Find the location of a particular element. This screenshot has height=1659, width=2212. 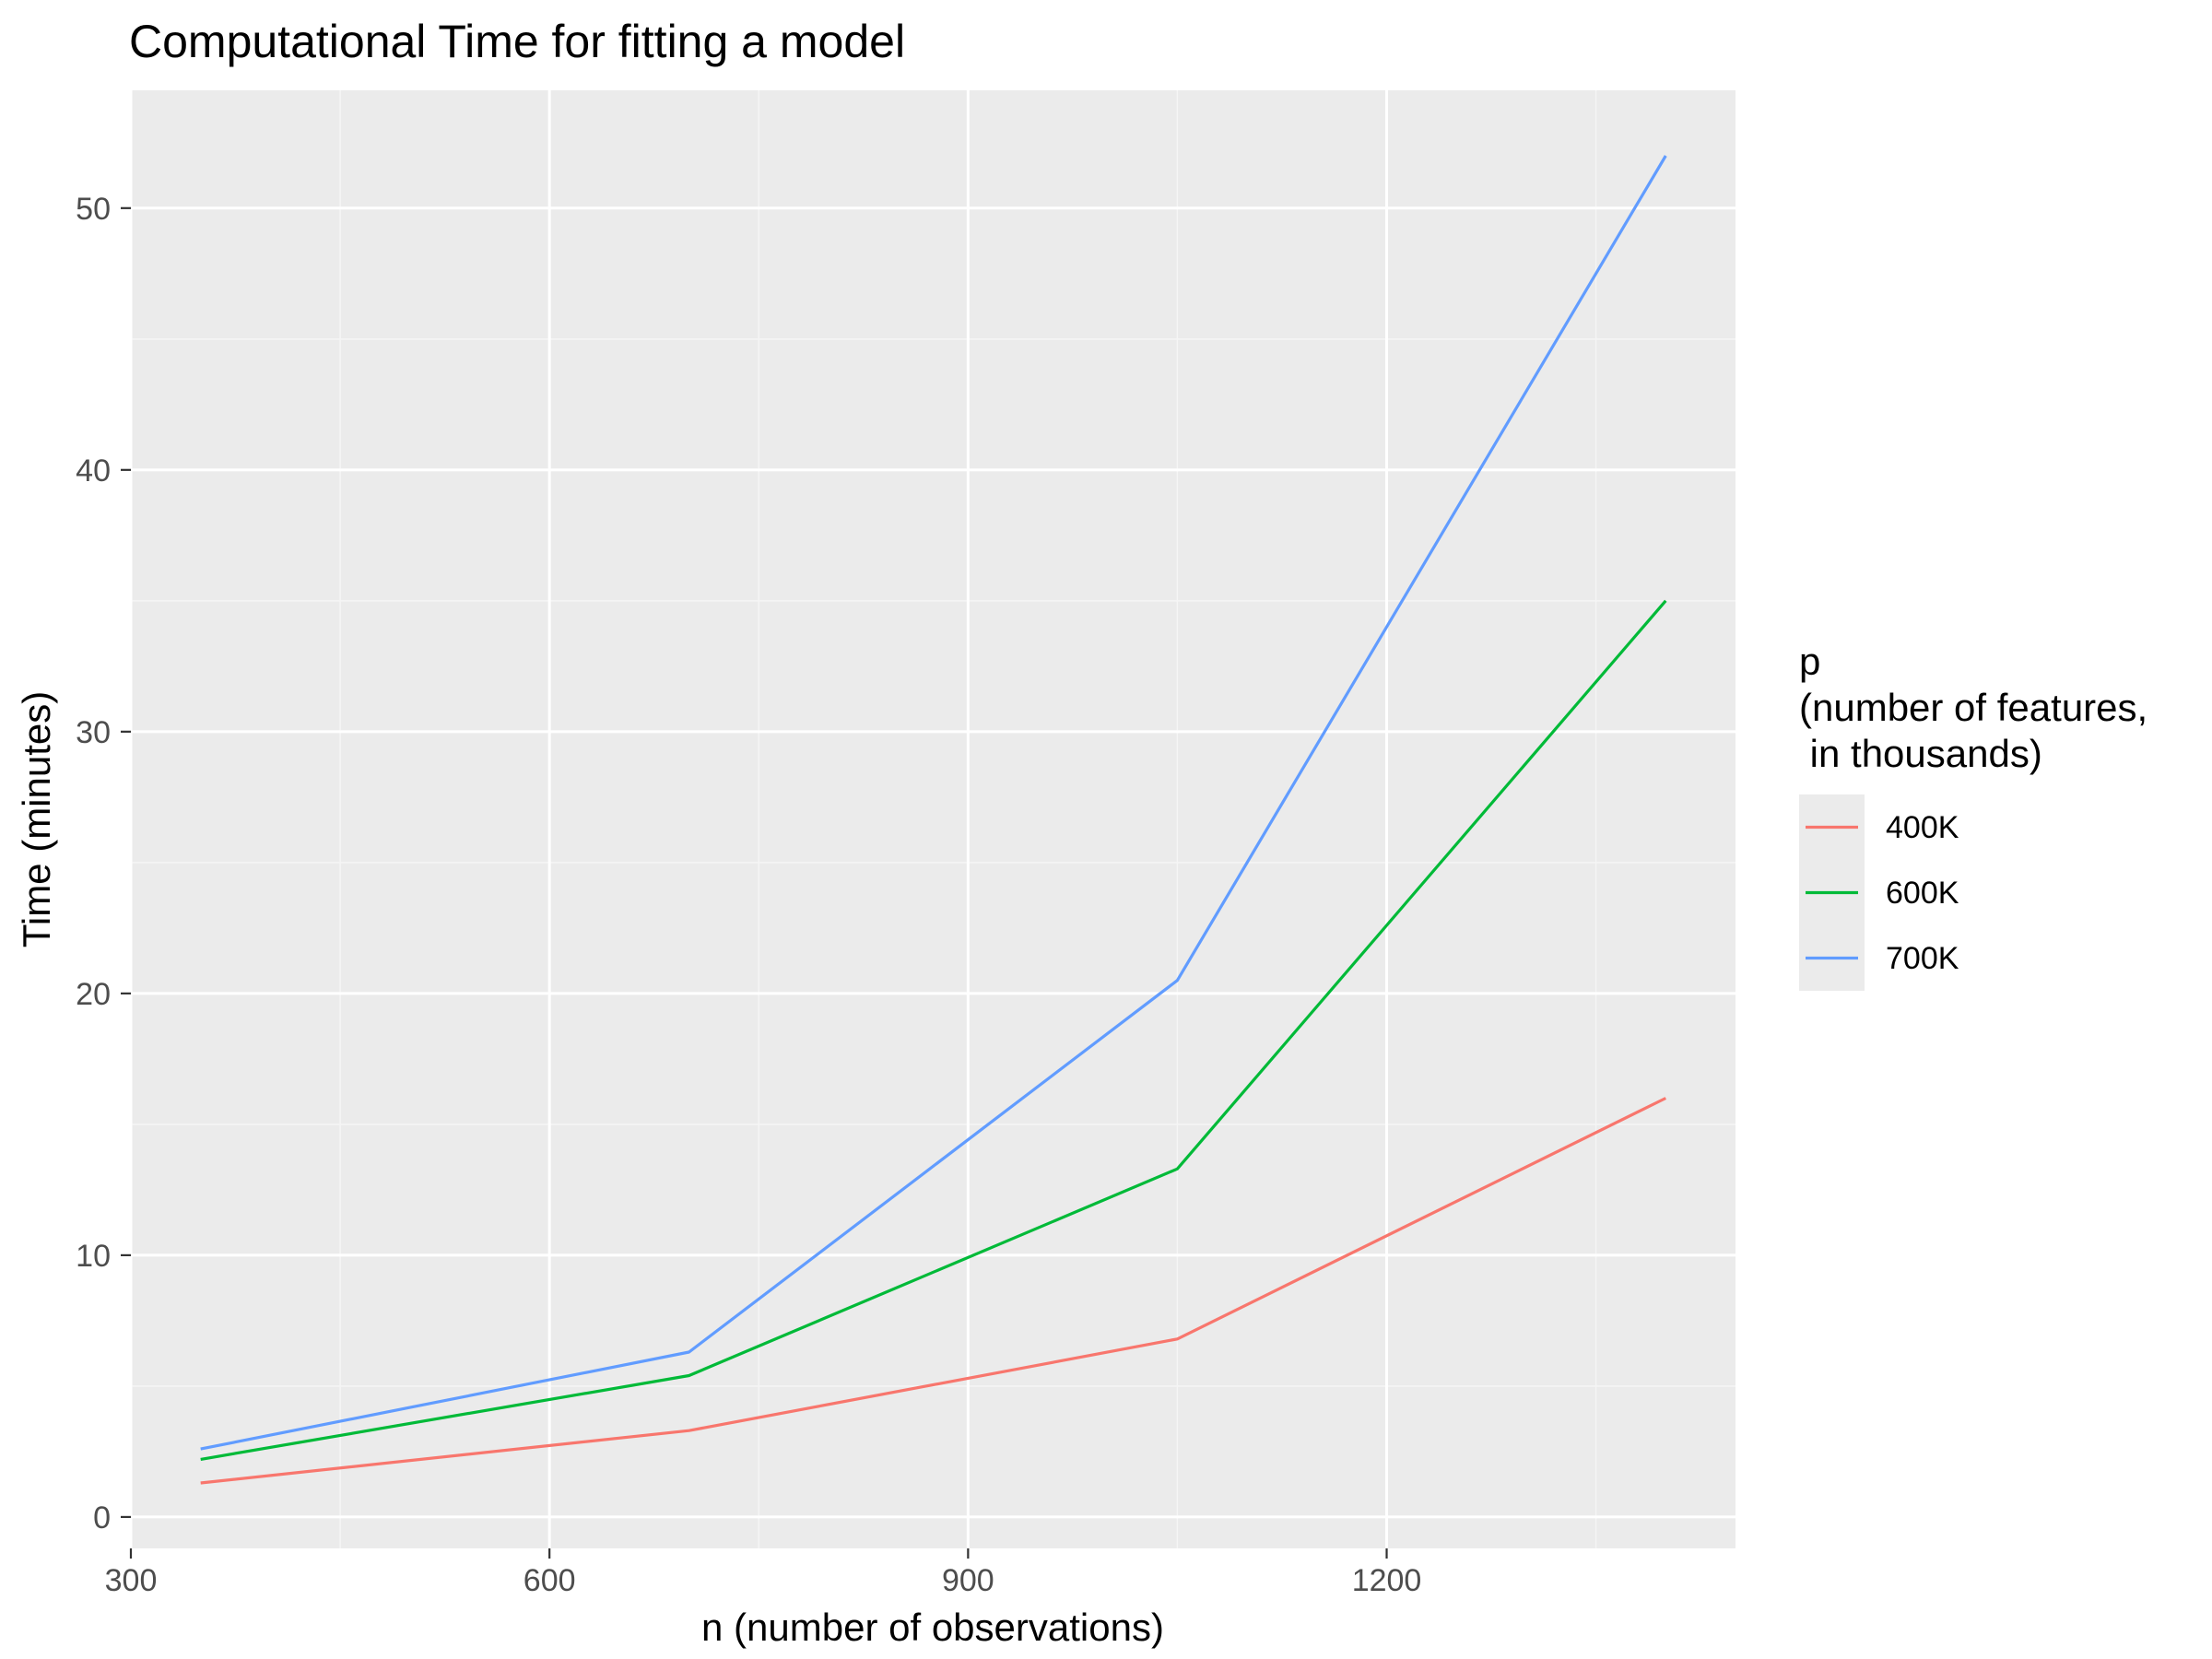

y-tick-label: 20 is located at coordinates (93, 994).